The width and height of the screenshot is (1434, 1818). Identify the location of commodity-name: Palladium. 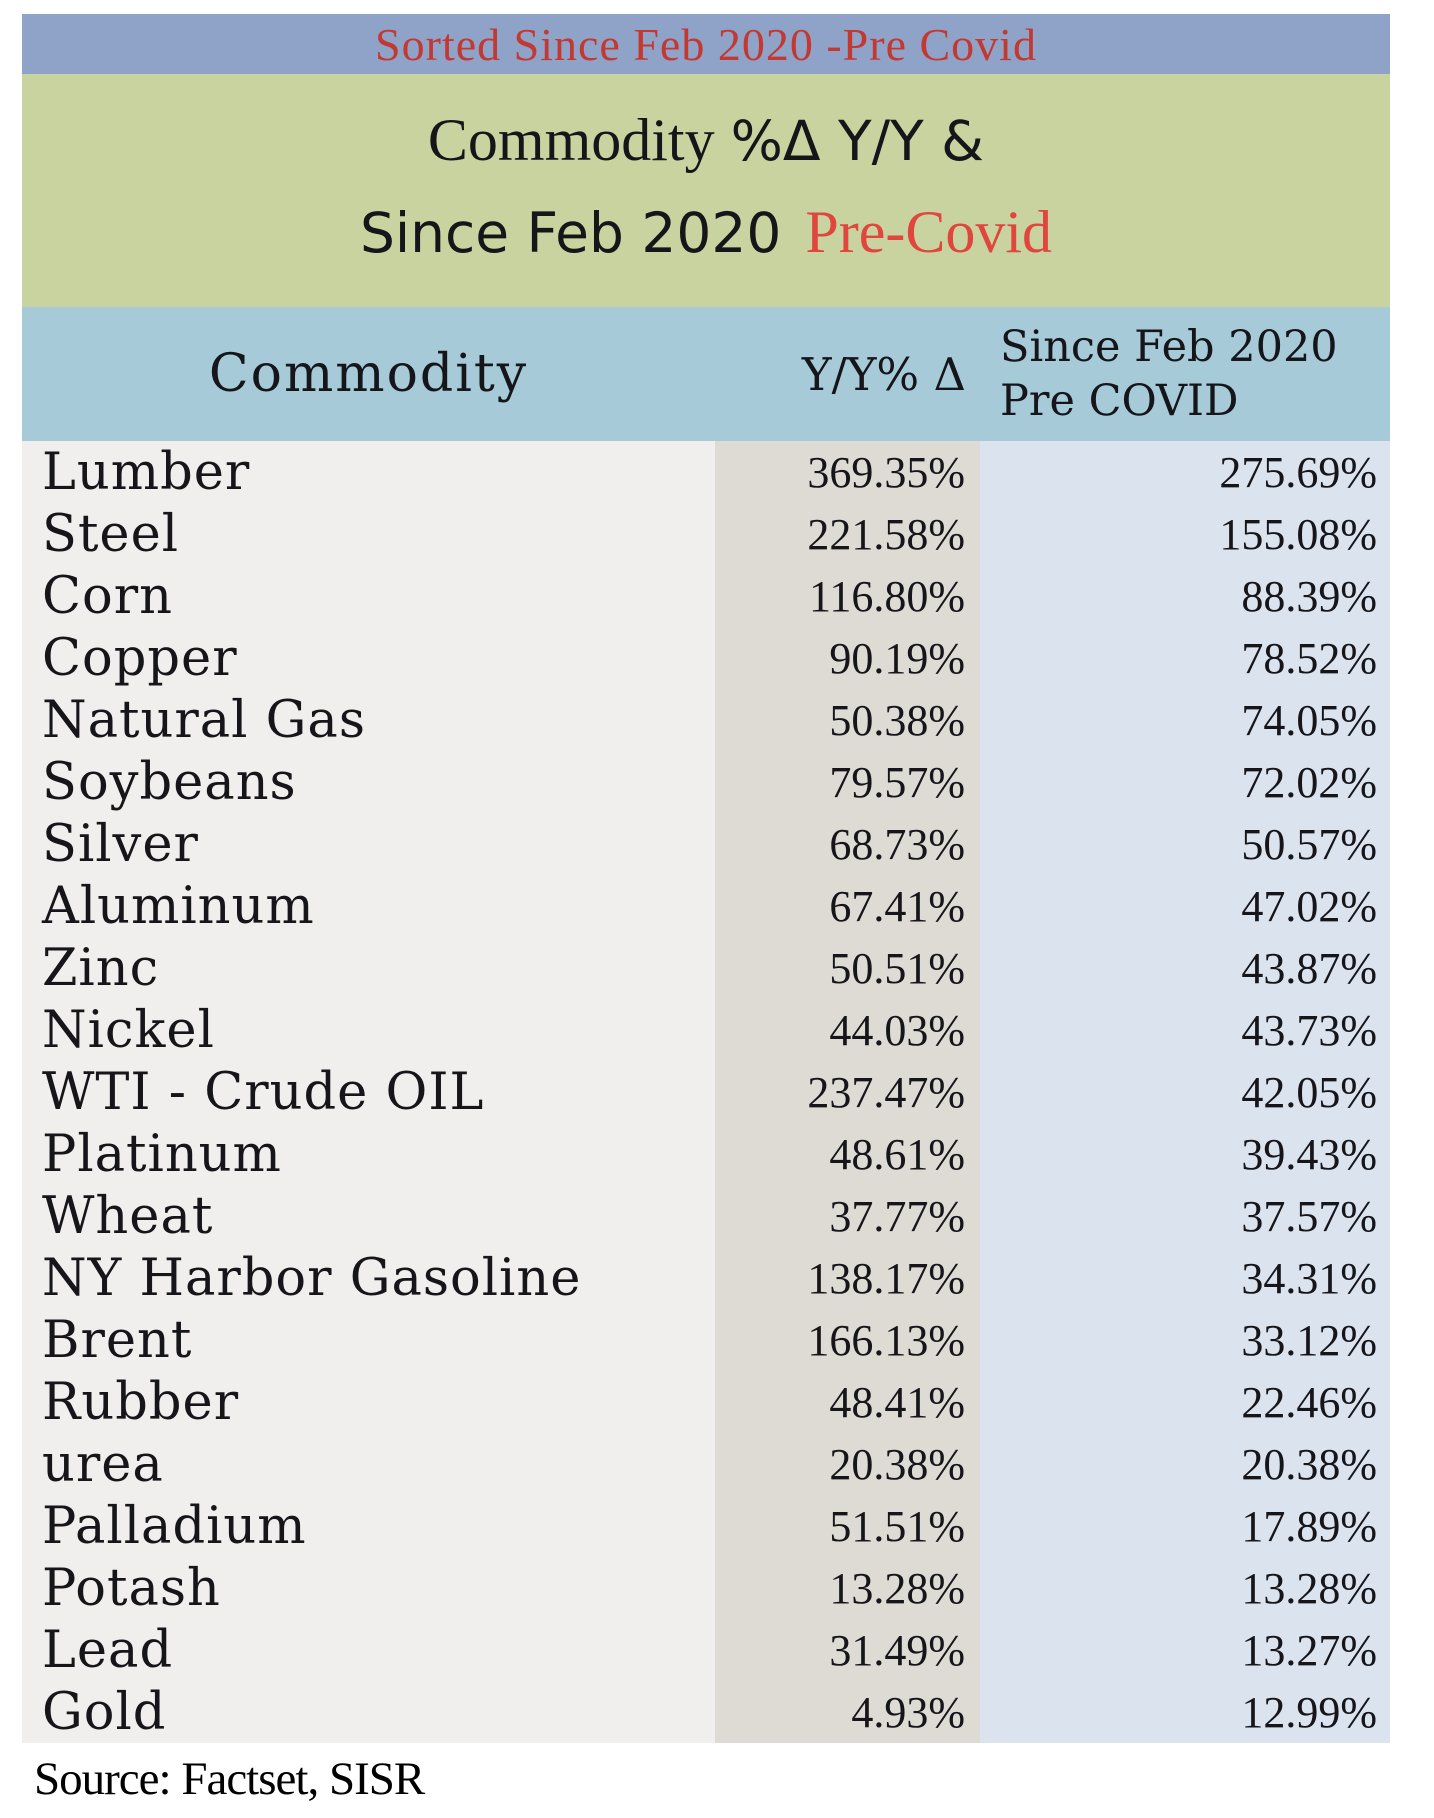
(368, 1526).